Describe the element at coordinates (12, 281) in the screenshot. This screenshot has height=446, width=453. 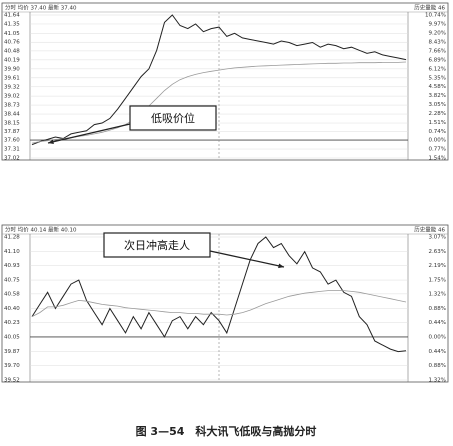
I see `y-tick-label: 40.75` at that location.